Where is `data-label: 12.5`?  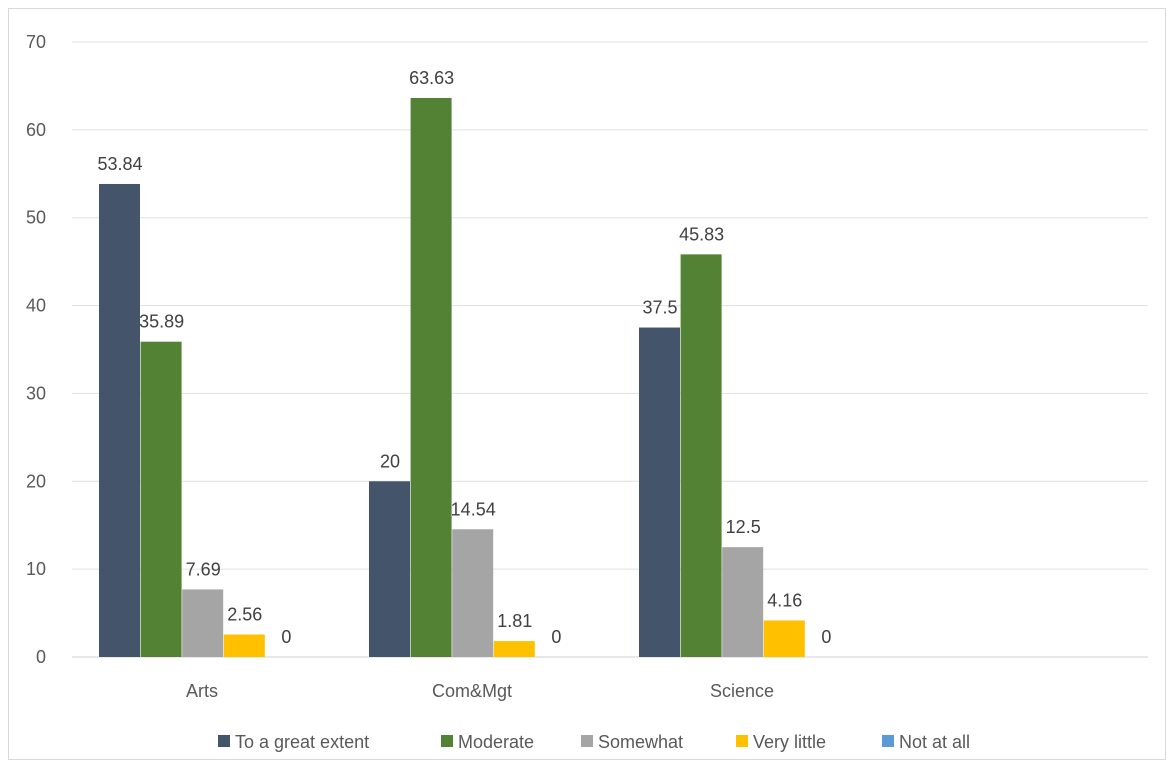
data-label: 12.5 is located at coordinates (743, 527).